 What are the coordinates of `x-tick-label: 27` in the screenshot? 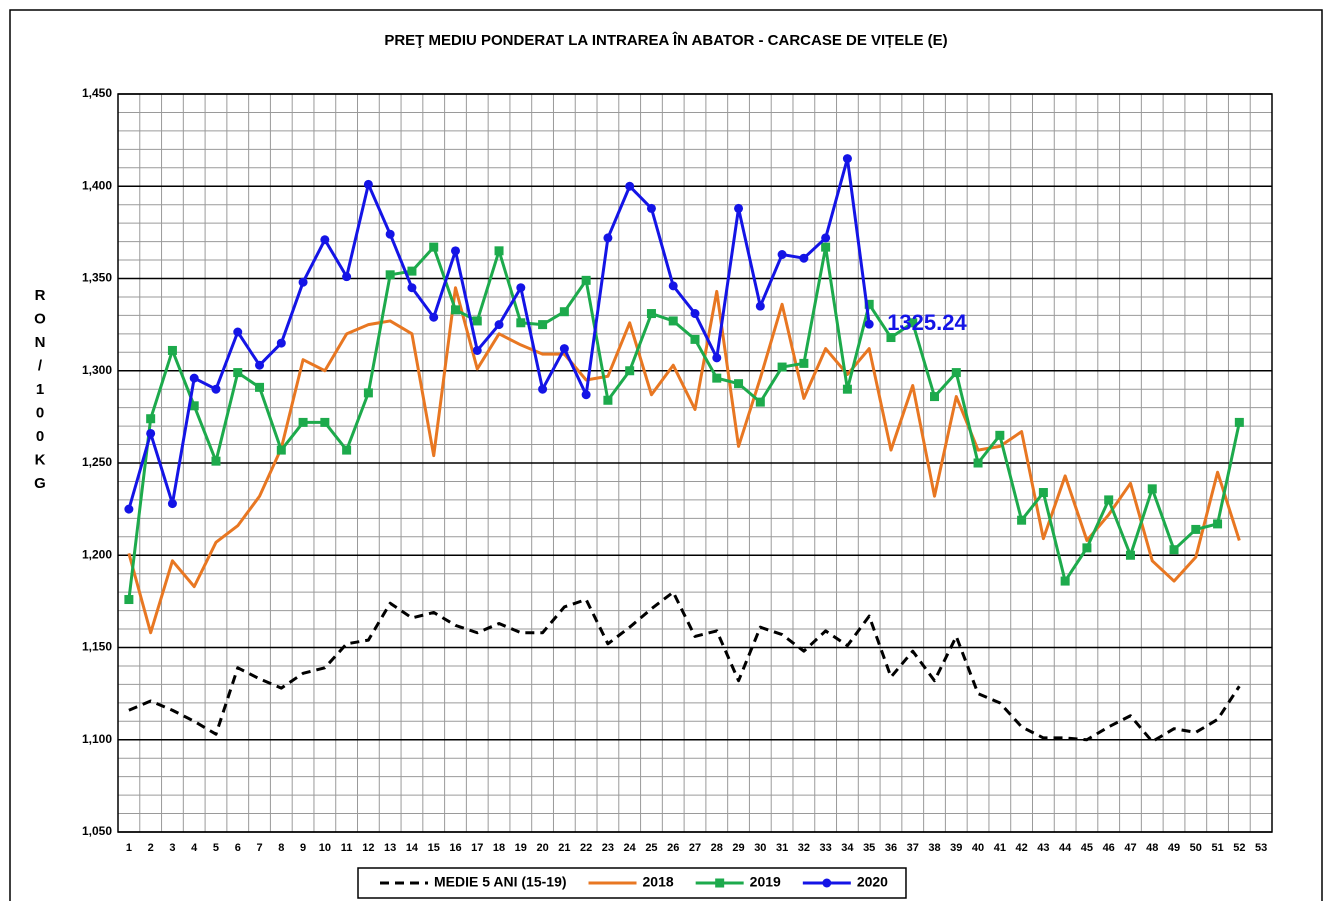 It's located at (695, 848).